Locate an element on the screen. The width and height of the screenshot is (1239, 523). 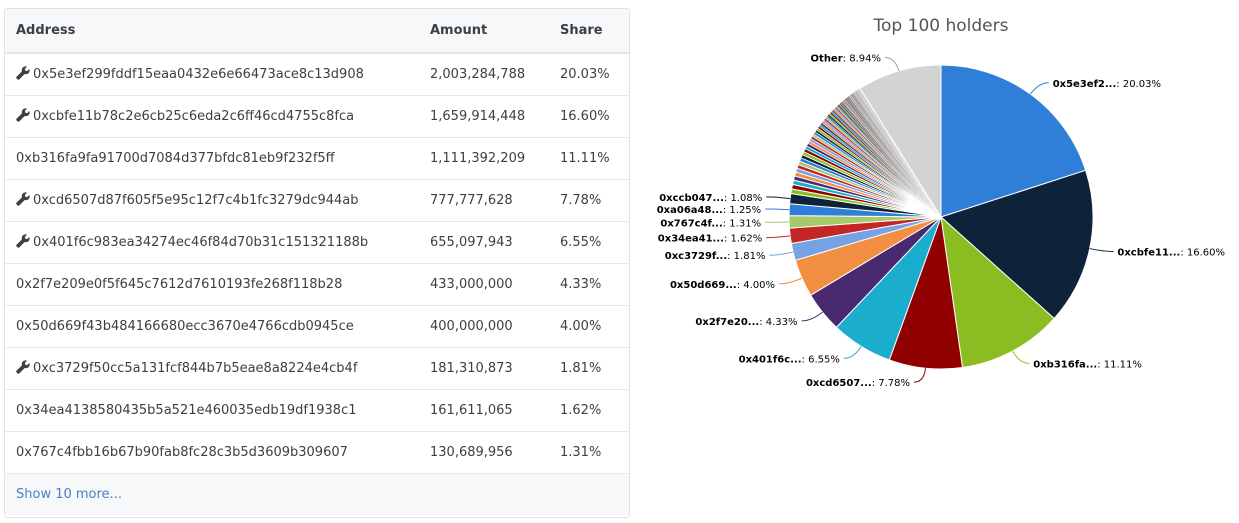
amount-cell: 400,000,000 is located at coordinates (484, 326).